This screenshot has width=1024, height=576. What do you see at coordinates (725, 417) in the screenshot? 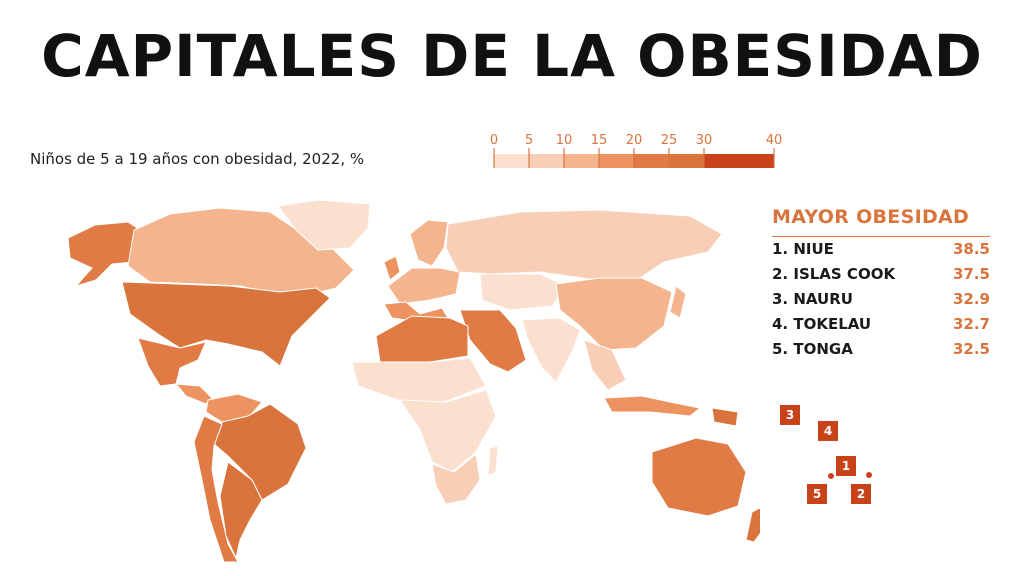
I see `region-papua` at bounding box center [725, 417].